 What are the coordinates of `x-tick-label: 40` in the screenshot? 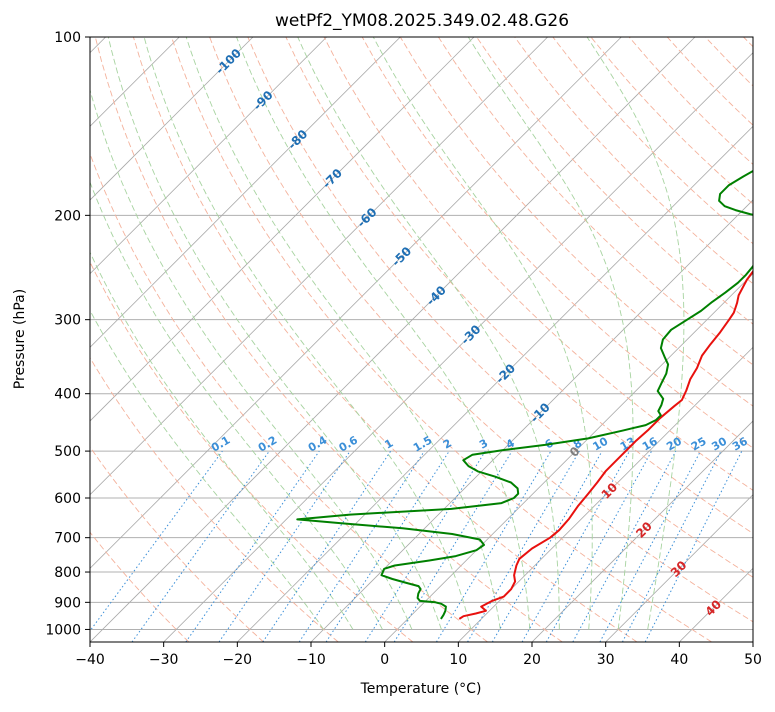 It's located at (679, 660).